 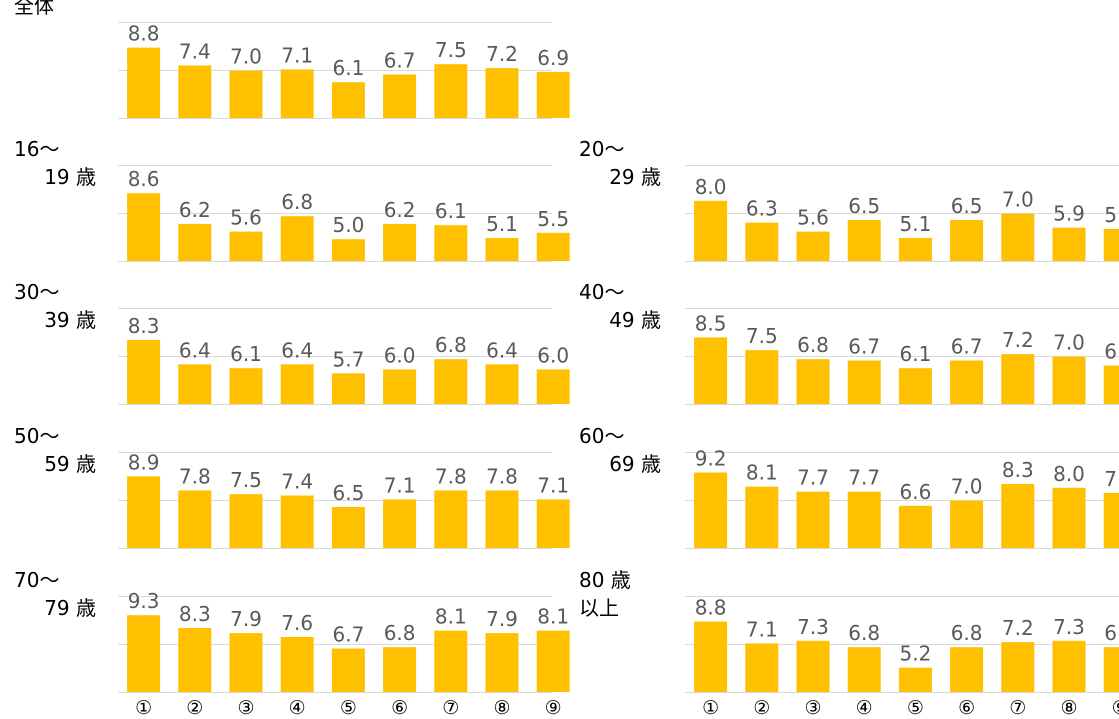 I want to click on value-label: 7.8, so click(x=502, y=476).